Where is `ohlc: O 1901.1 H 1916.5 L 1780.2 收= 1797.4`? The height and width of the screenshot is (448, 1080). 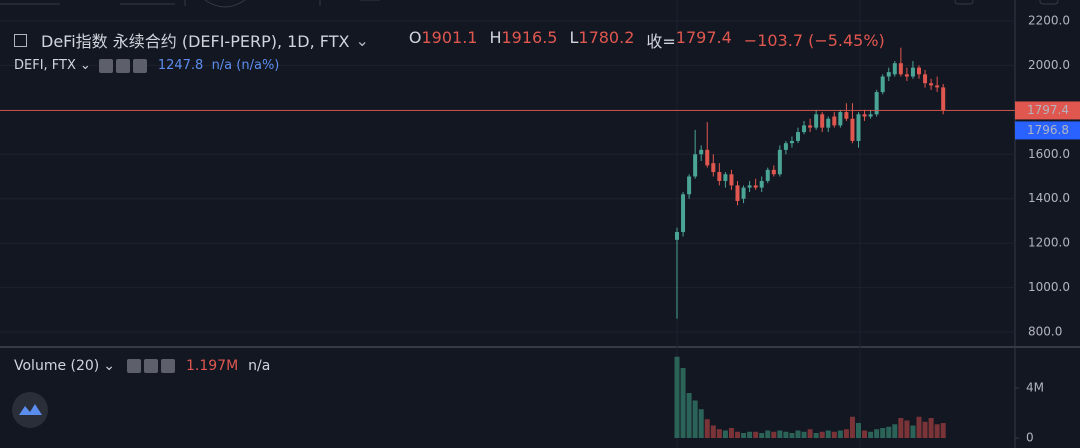
ohlc: O 1901.1 H 1916.5 L 1780.2 收= 1797.4 is located at coordinates (570, 40).